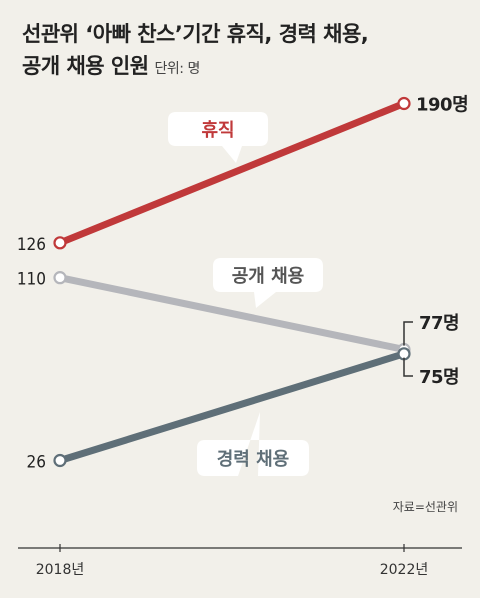 The width and height of the screenshot is (480, 598). What do you see at coordinates (425, 507) in the screenshot?
I see `source-note: 자료=선관위` at bounding box center [425, 507].